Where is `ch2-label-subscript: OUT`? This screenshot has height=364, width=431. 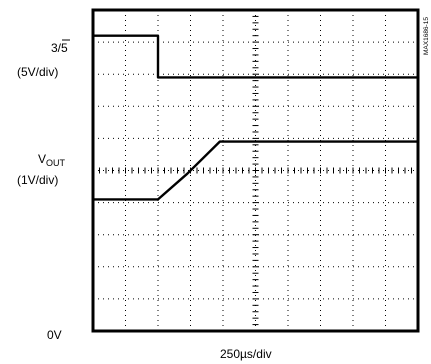
ch2-label-subscript: OUT is located at coordinates (56, 163).